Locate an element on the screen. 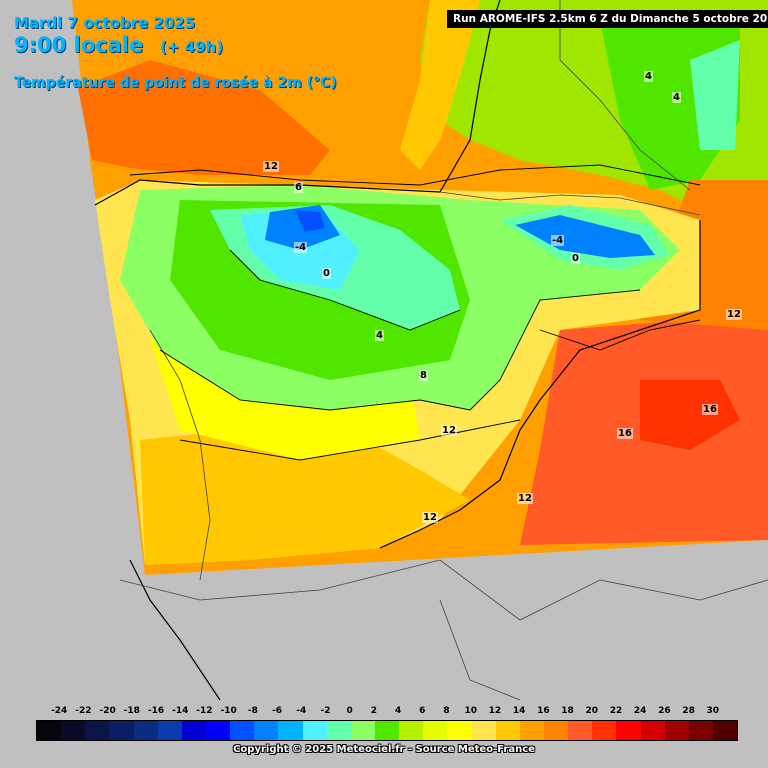 This screenshot has height=768, width=768. legend-tick: -10 is located at coordinates (228, 711).